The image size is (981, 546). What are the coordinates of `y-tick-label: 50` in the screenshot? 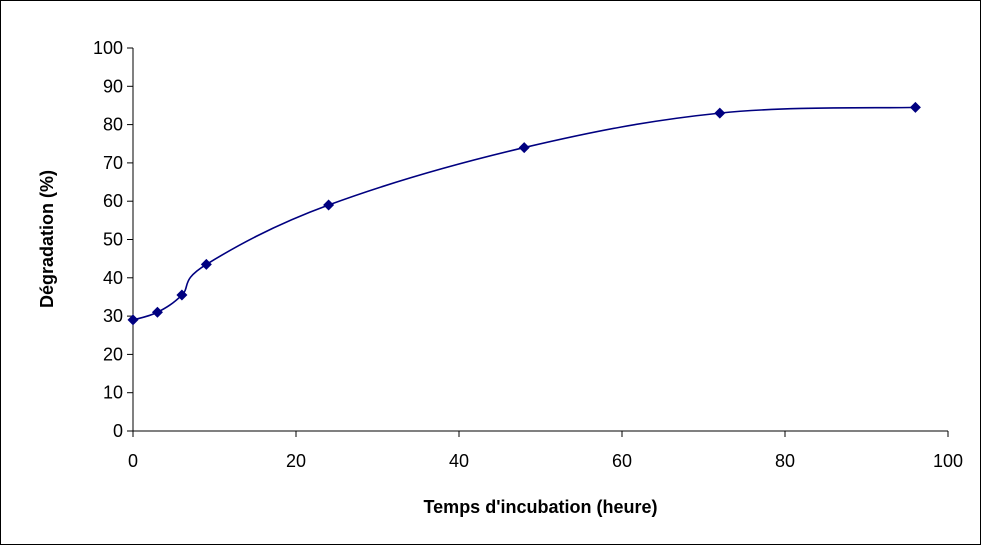 It's located at (113, 240).